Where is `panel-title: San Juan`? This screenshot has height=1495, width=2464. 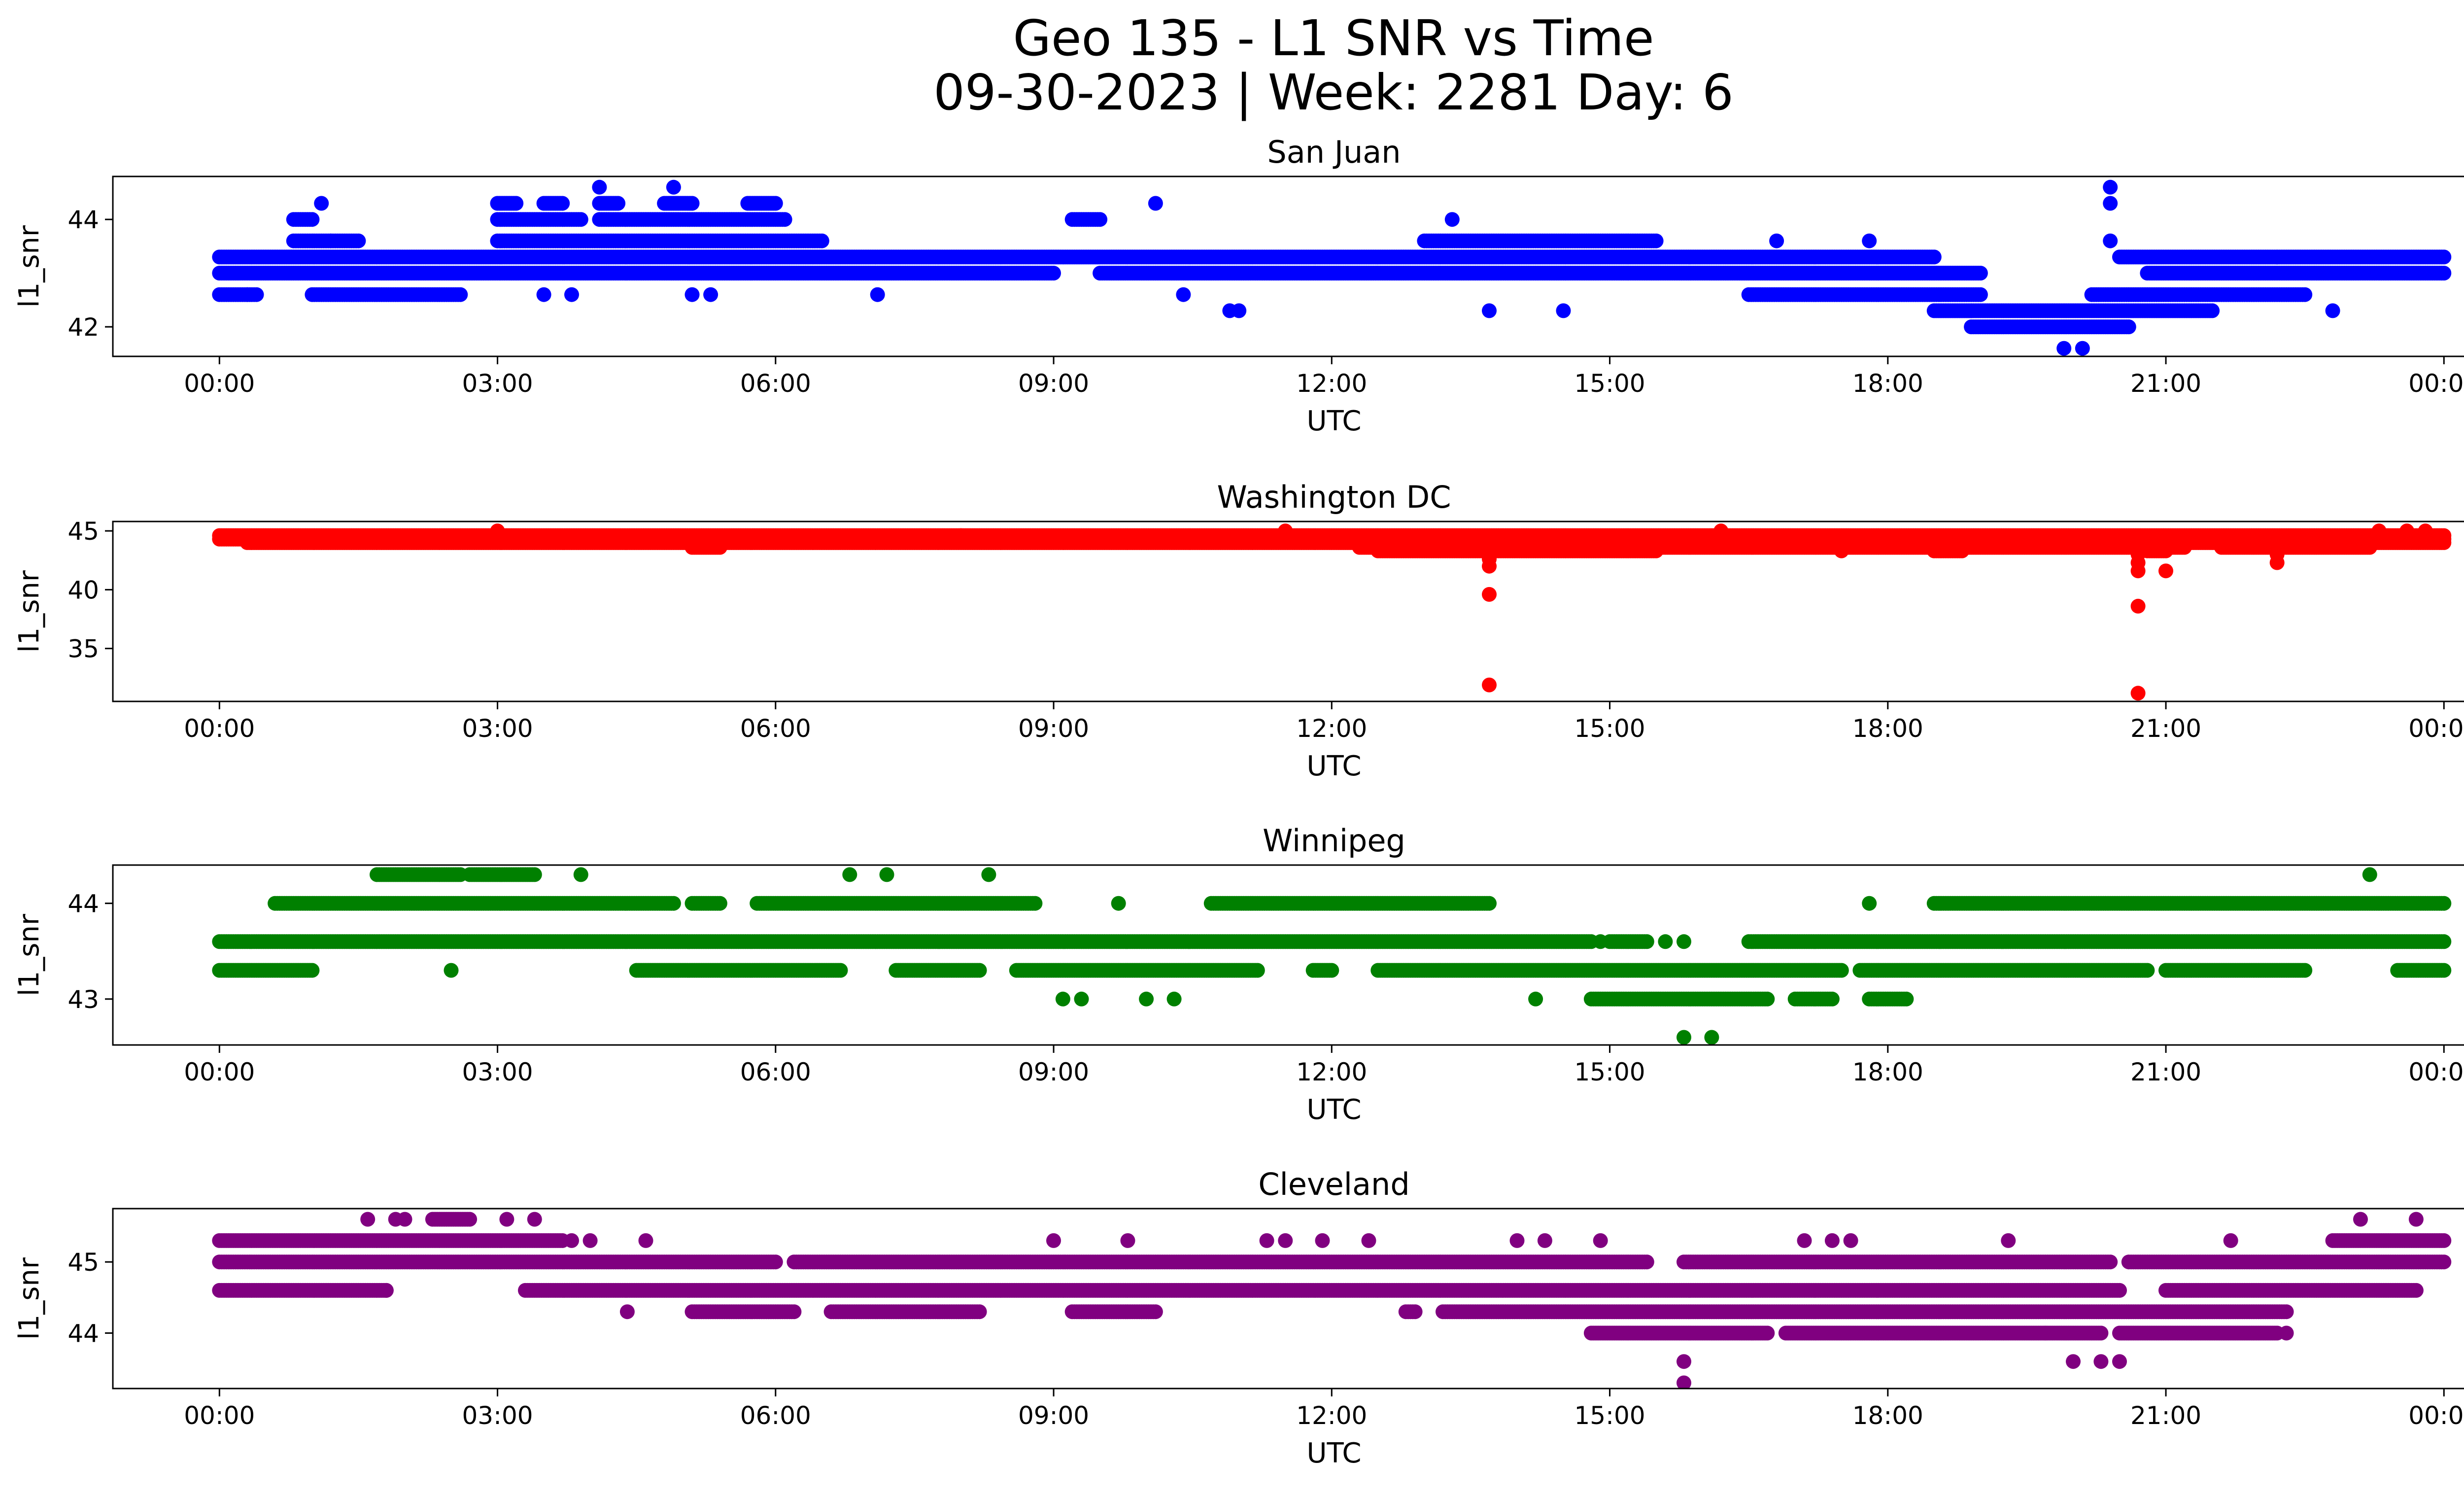 panel-title: San Juan is located at coordinates (1334, 152).